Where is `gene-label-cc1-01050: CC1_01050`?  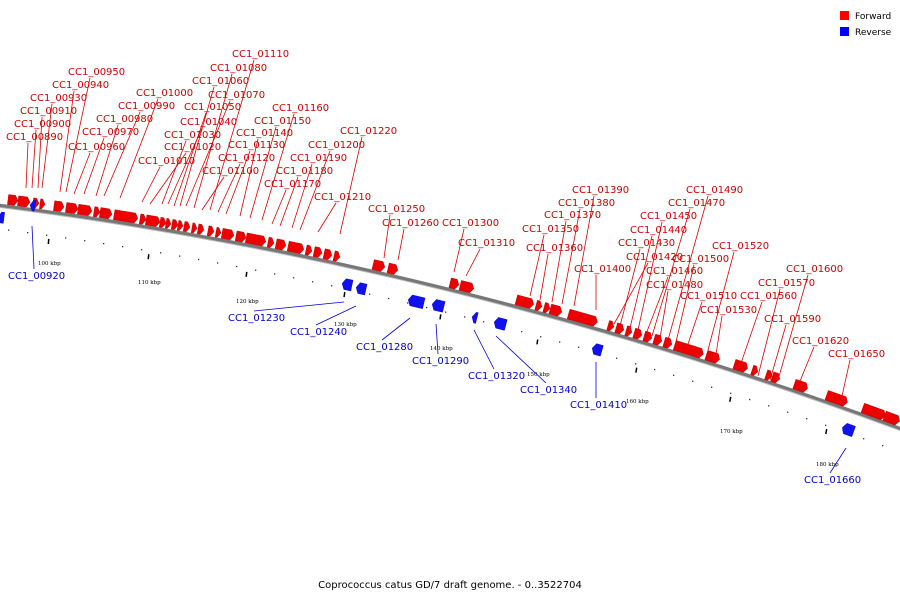 gene-label-cc1-01050: CC1_01050 is located at coordinates (212, 107).